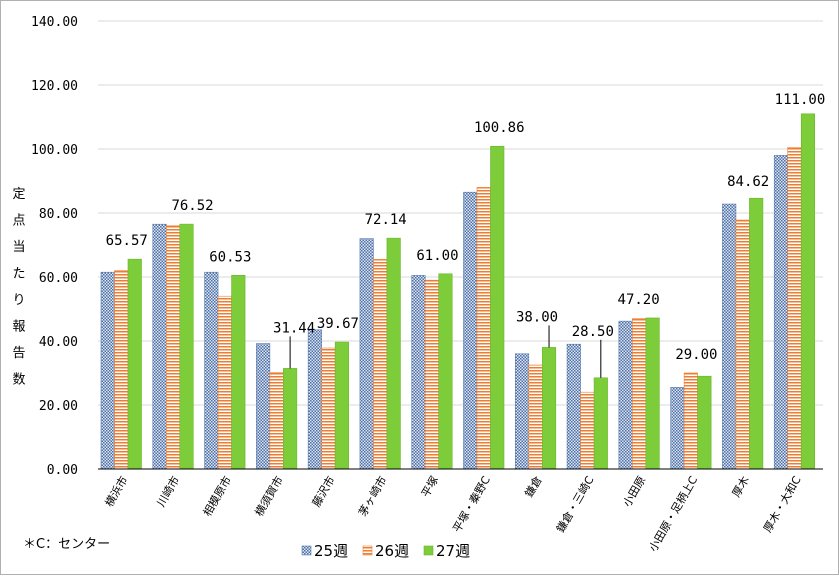  What do you see at coordinates (58, 214) in the screenshot?
I see `y-tick-label: 80.00` at bounding box center [58, 214].